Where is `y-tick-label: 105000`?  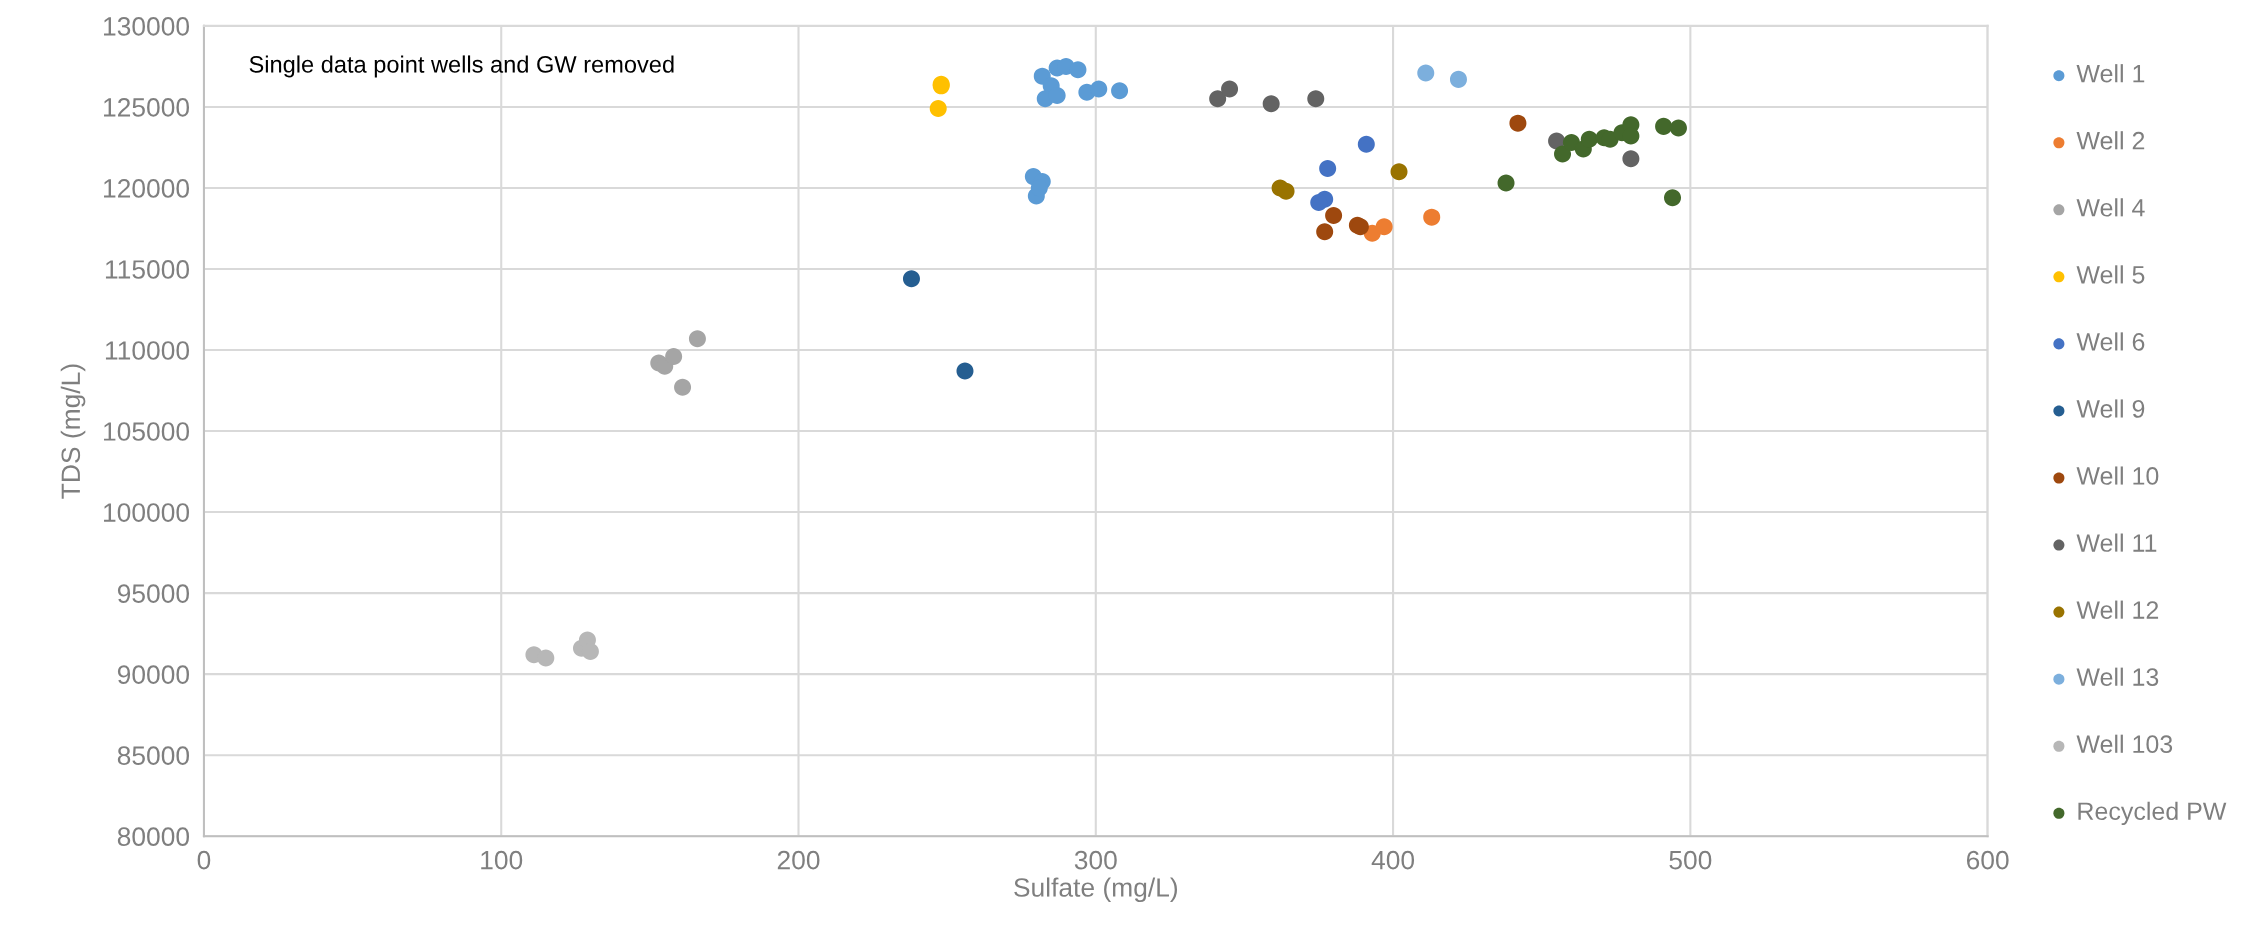
y-tick-label: 105000 is located at coordinates (147, 431).